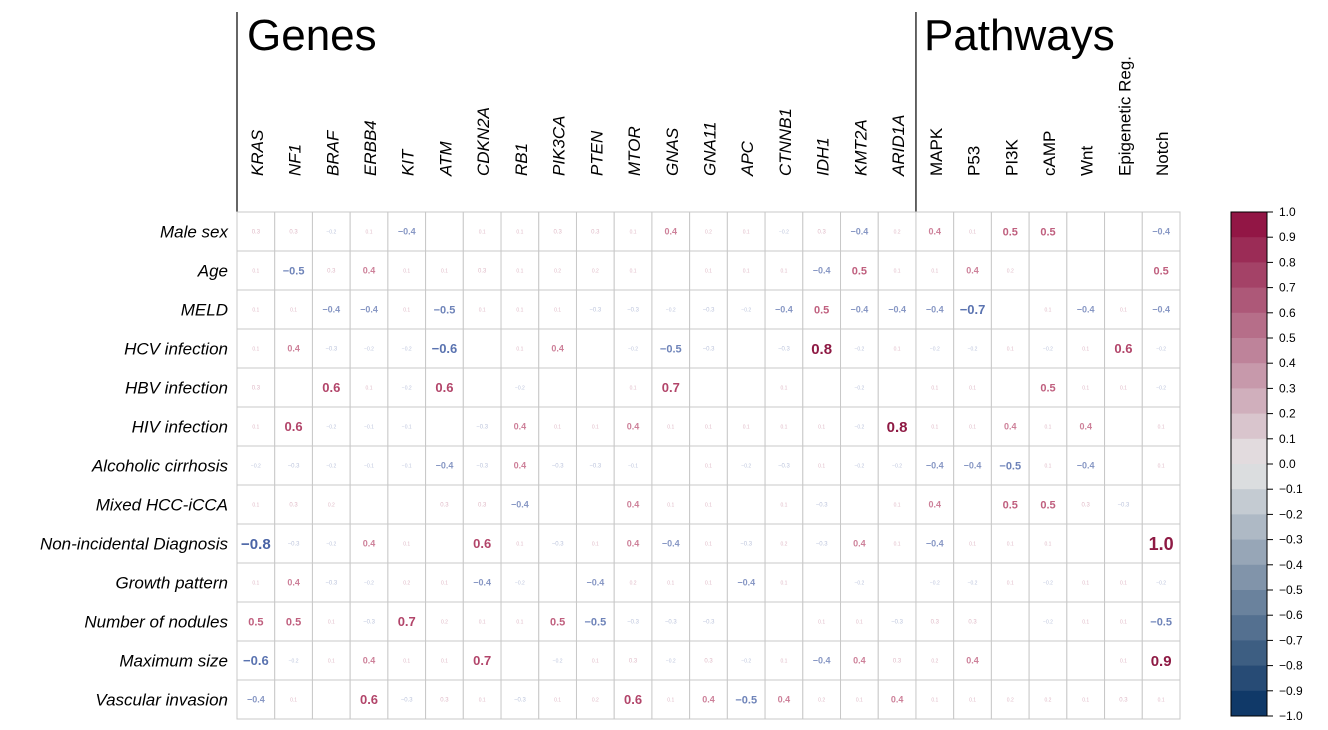  What do you see at coordinates (445, 159) in the screenshot?
I see `column-label: ATM` at bounding box center [445, 159].